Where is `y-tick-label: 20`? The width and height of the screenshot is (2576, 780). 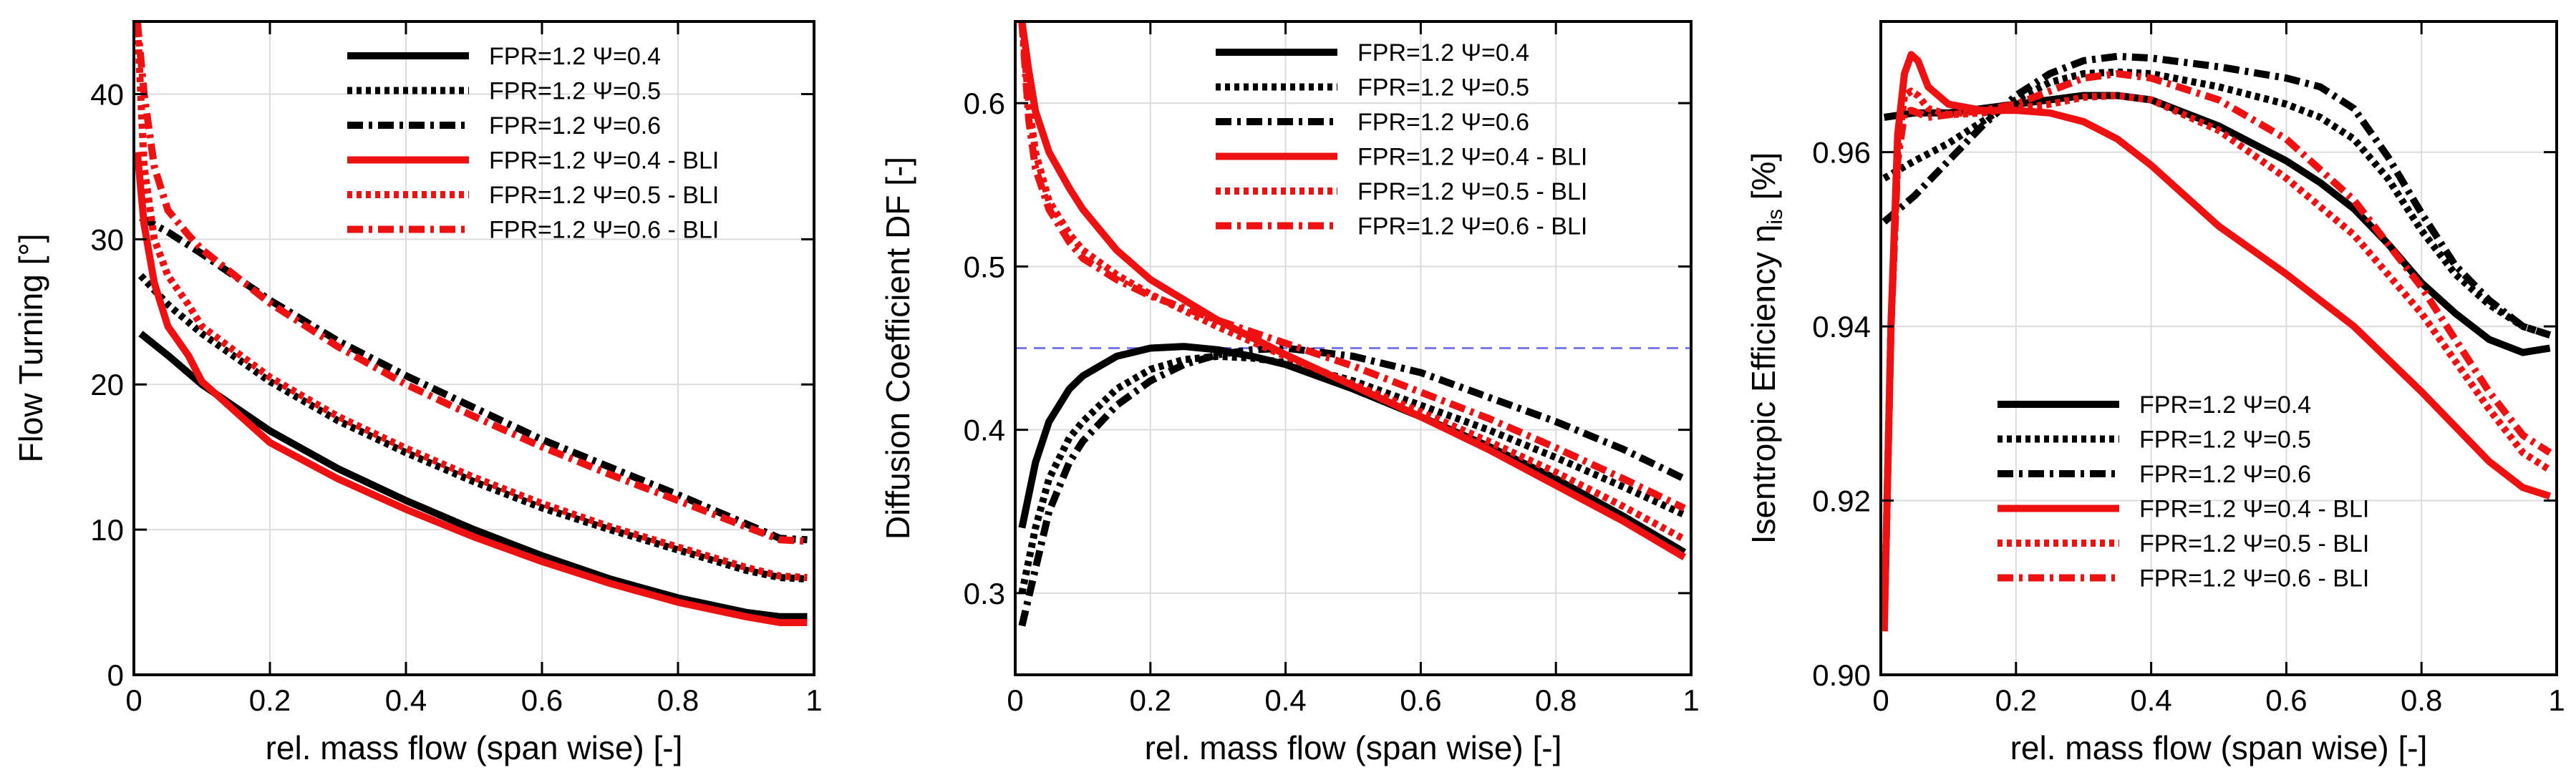 y-tick-label: 20 is located at coordinates (107, 384).